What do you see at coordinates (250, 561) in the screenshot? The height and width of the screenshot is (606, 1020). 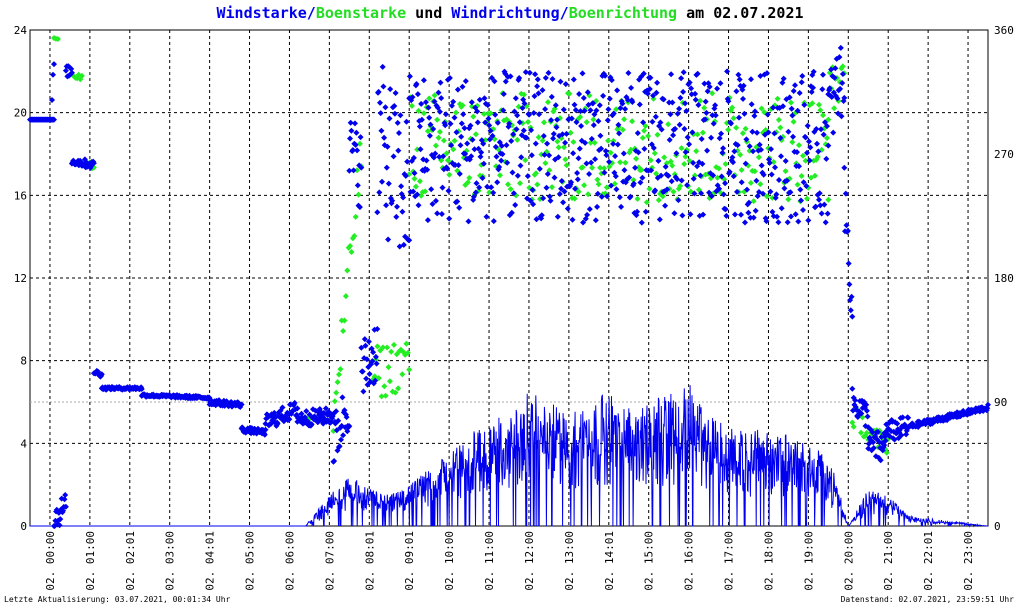 I see `xtick-label: 02. 05:00` at bounding box center [250, 561].